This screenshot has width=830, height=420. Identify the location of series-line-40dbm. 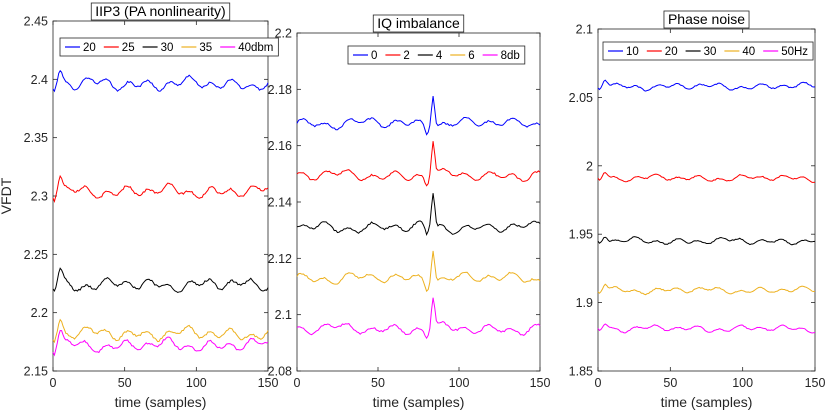
(160, 343).